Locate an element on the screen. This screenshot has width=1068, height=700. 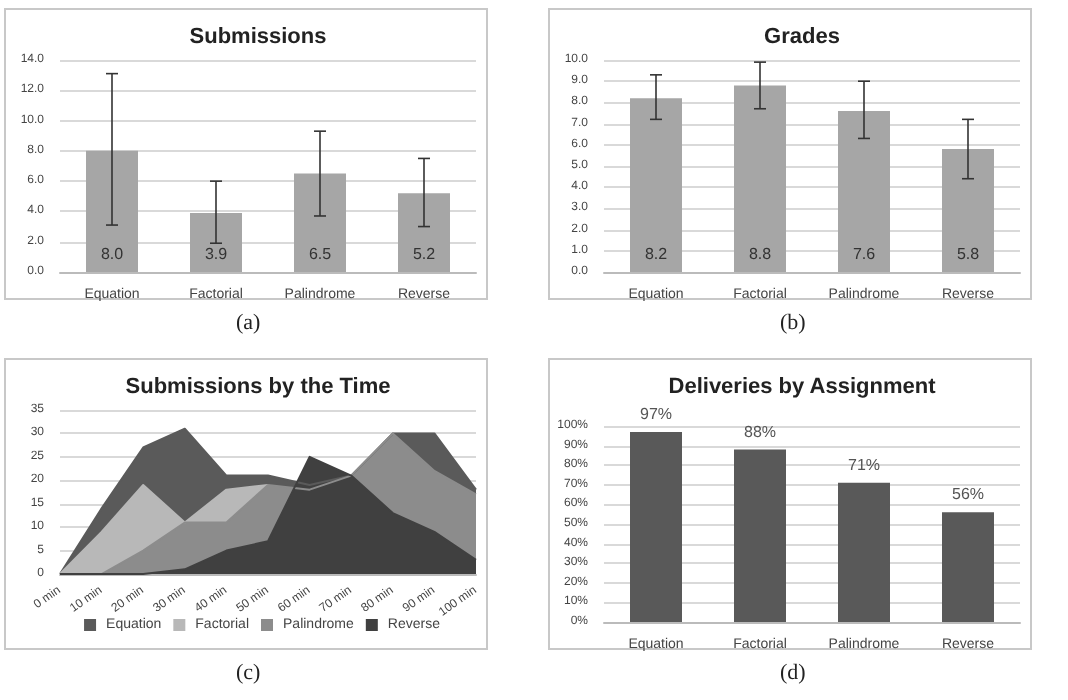
data-label: 71% is located at coordinates (864, 464).